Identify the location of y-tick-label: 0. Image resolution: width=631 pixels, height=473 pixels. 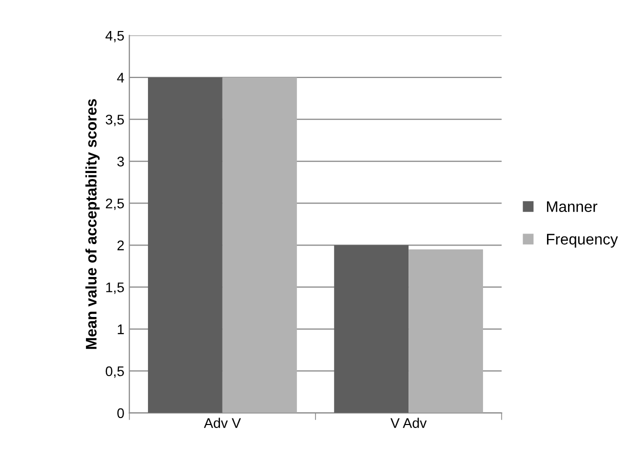
(120, 413).